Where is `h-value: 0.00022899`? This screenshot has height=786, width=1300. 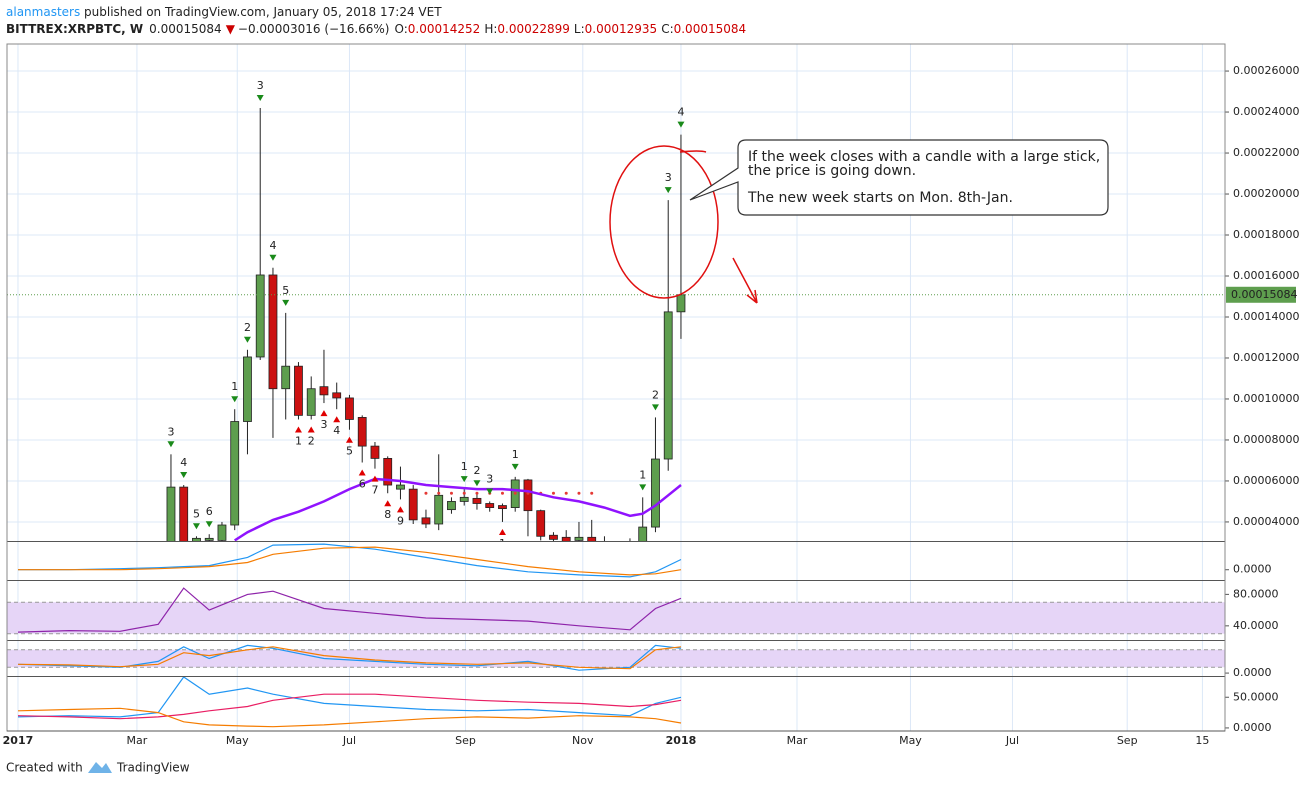
h-value: 0.00022899 is located at coordinates (533, 29).